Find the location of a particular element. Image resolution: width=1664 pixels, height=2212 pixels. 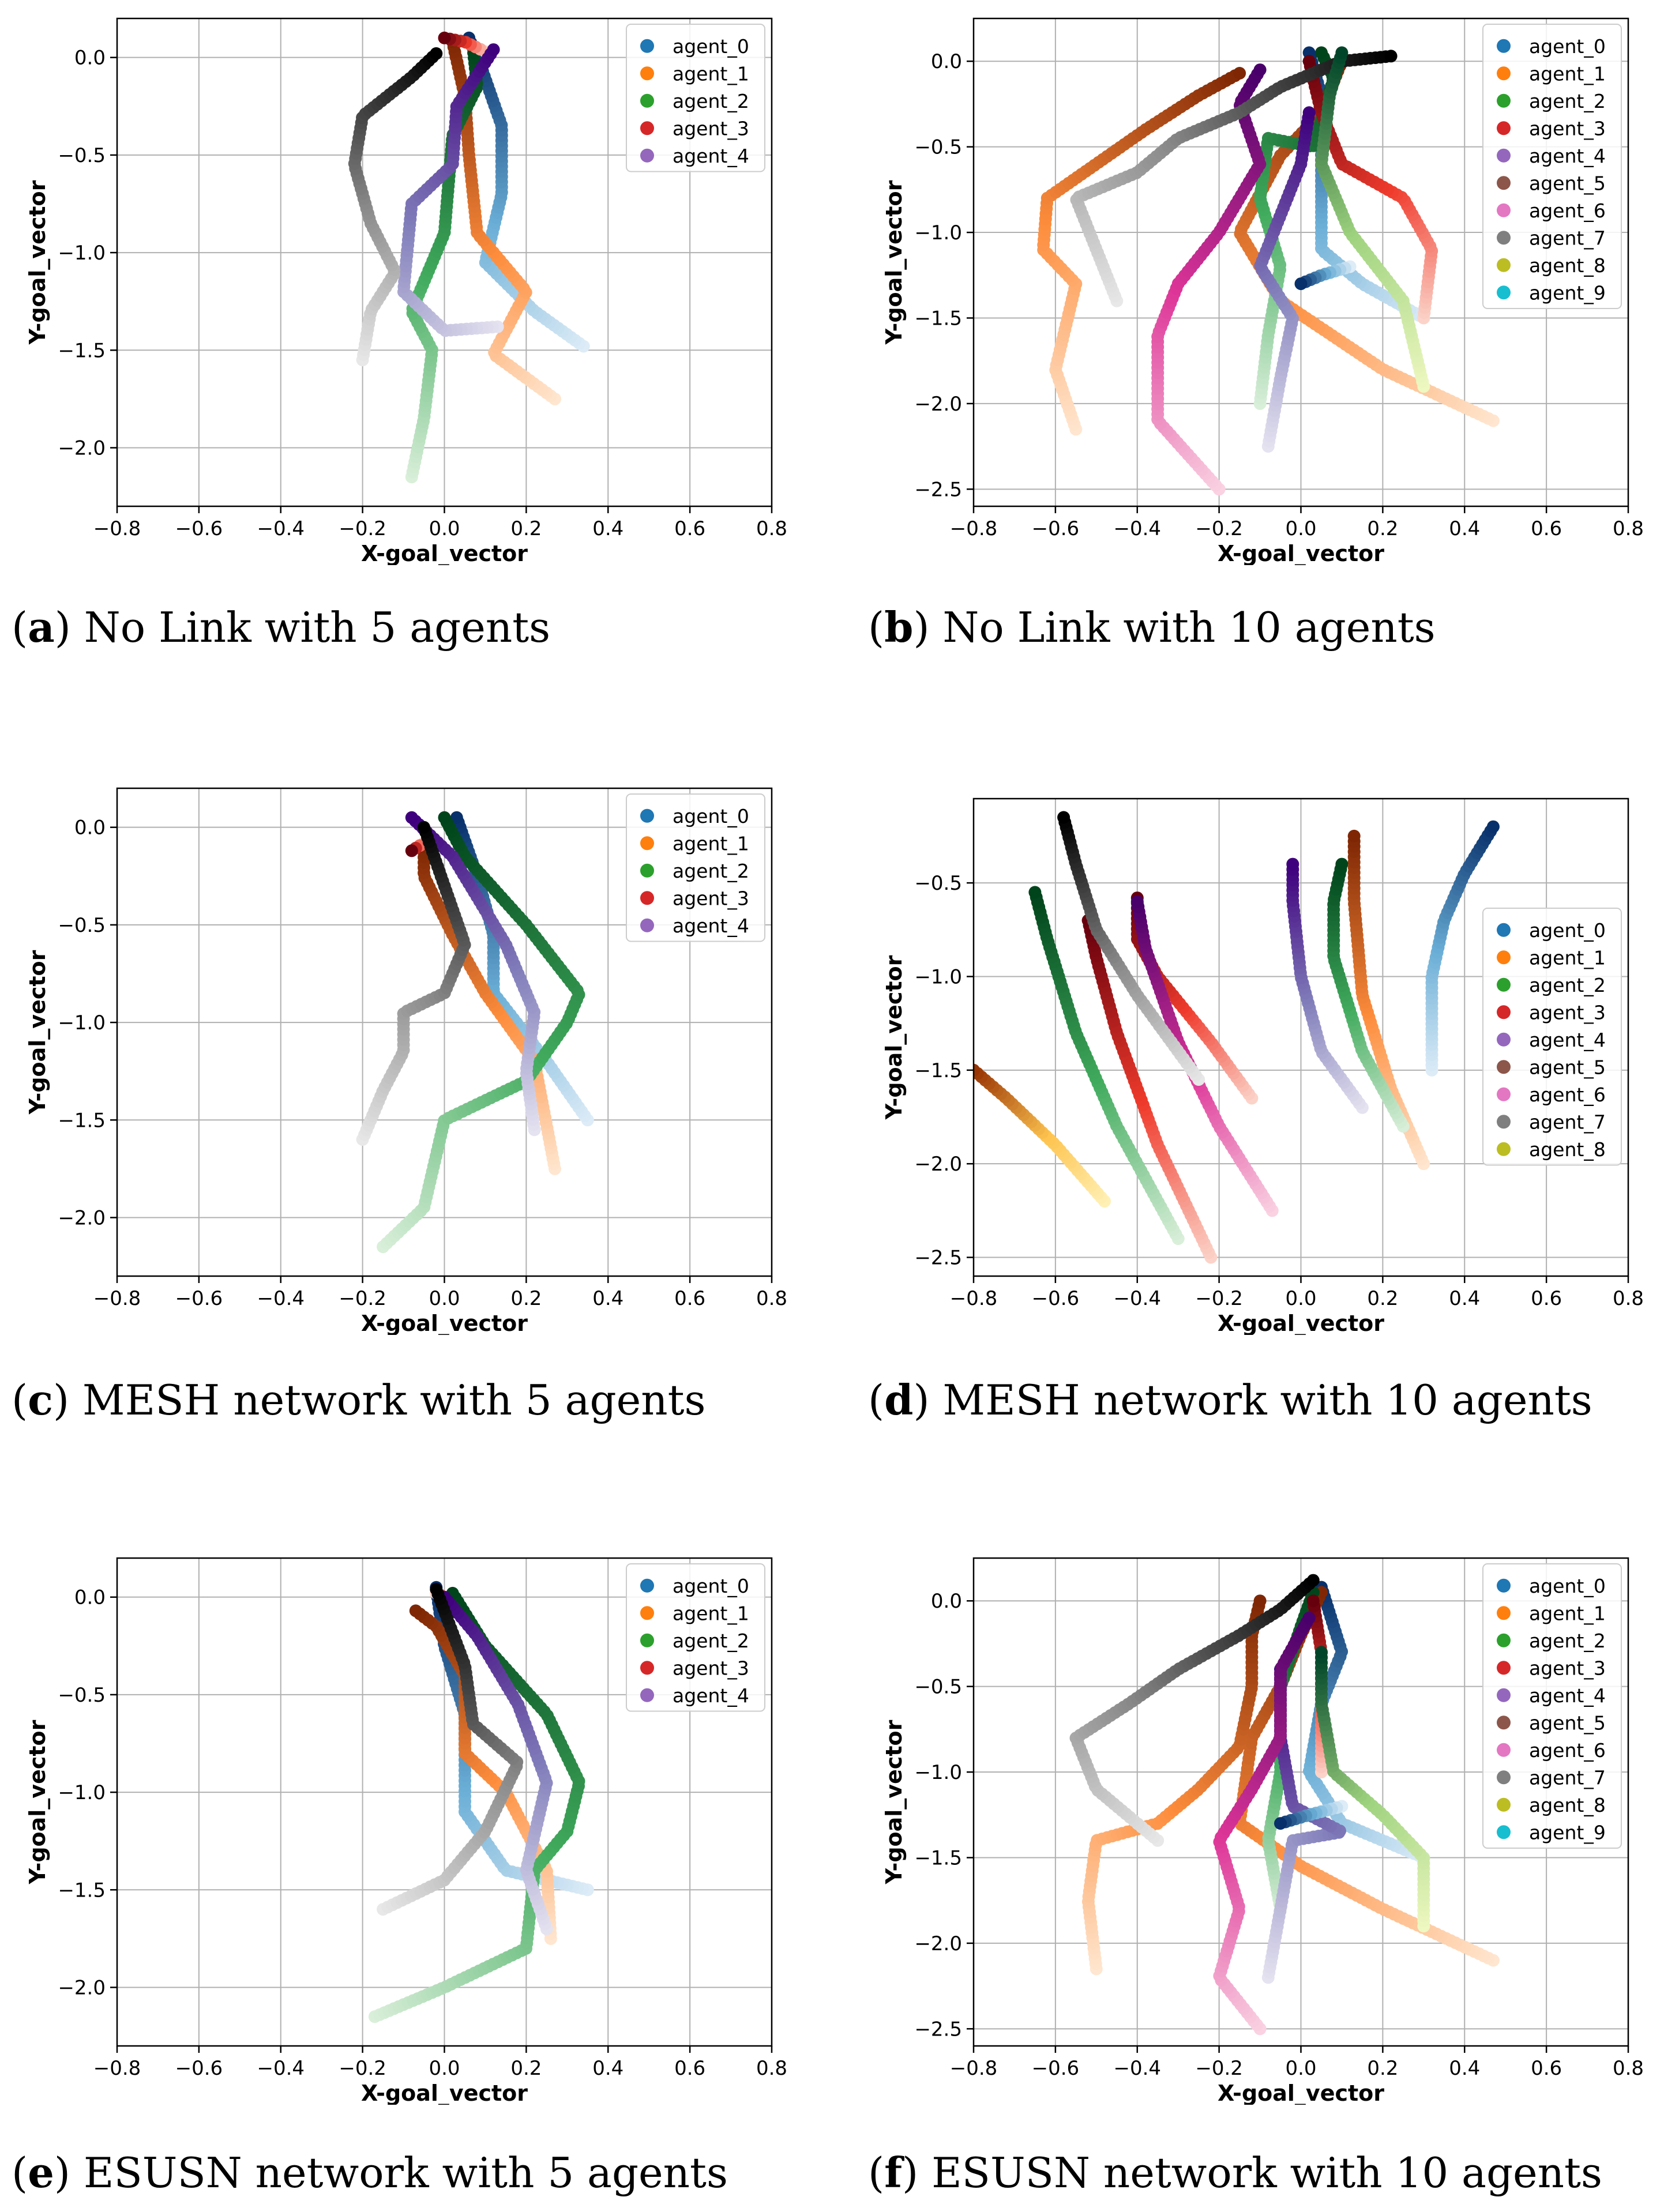

y-tick-label: −2.0 is located at coordinates (82, 1217).